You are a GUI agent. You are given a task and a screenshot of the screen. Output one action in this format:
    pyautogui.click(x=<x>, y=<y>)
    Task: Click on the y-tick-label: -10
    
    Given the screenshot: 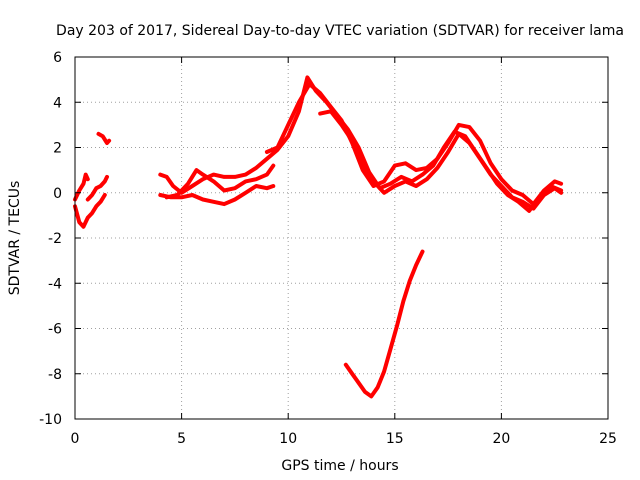 What is the action you would take?
    pyautogui.click(x=50, y=420)
    